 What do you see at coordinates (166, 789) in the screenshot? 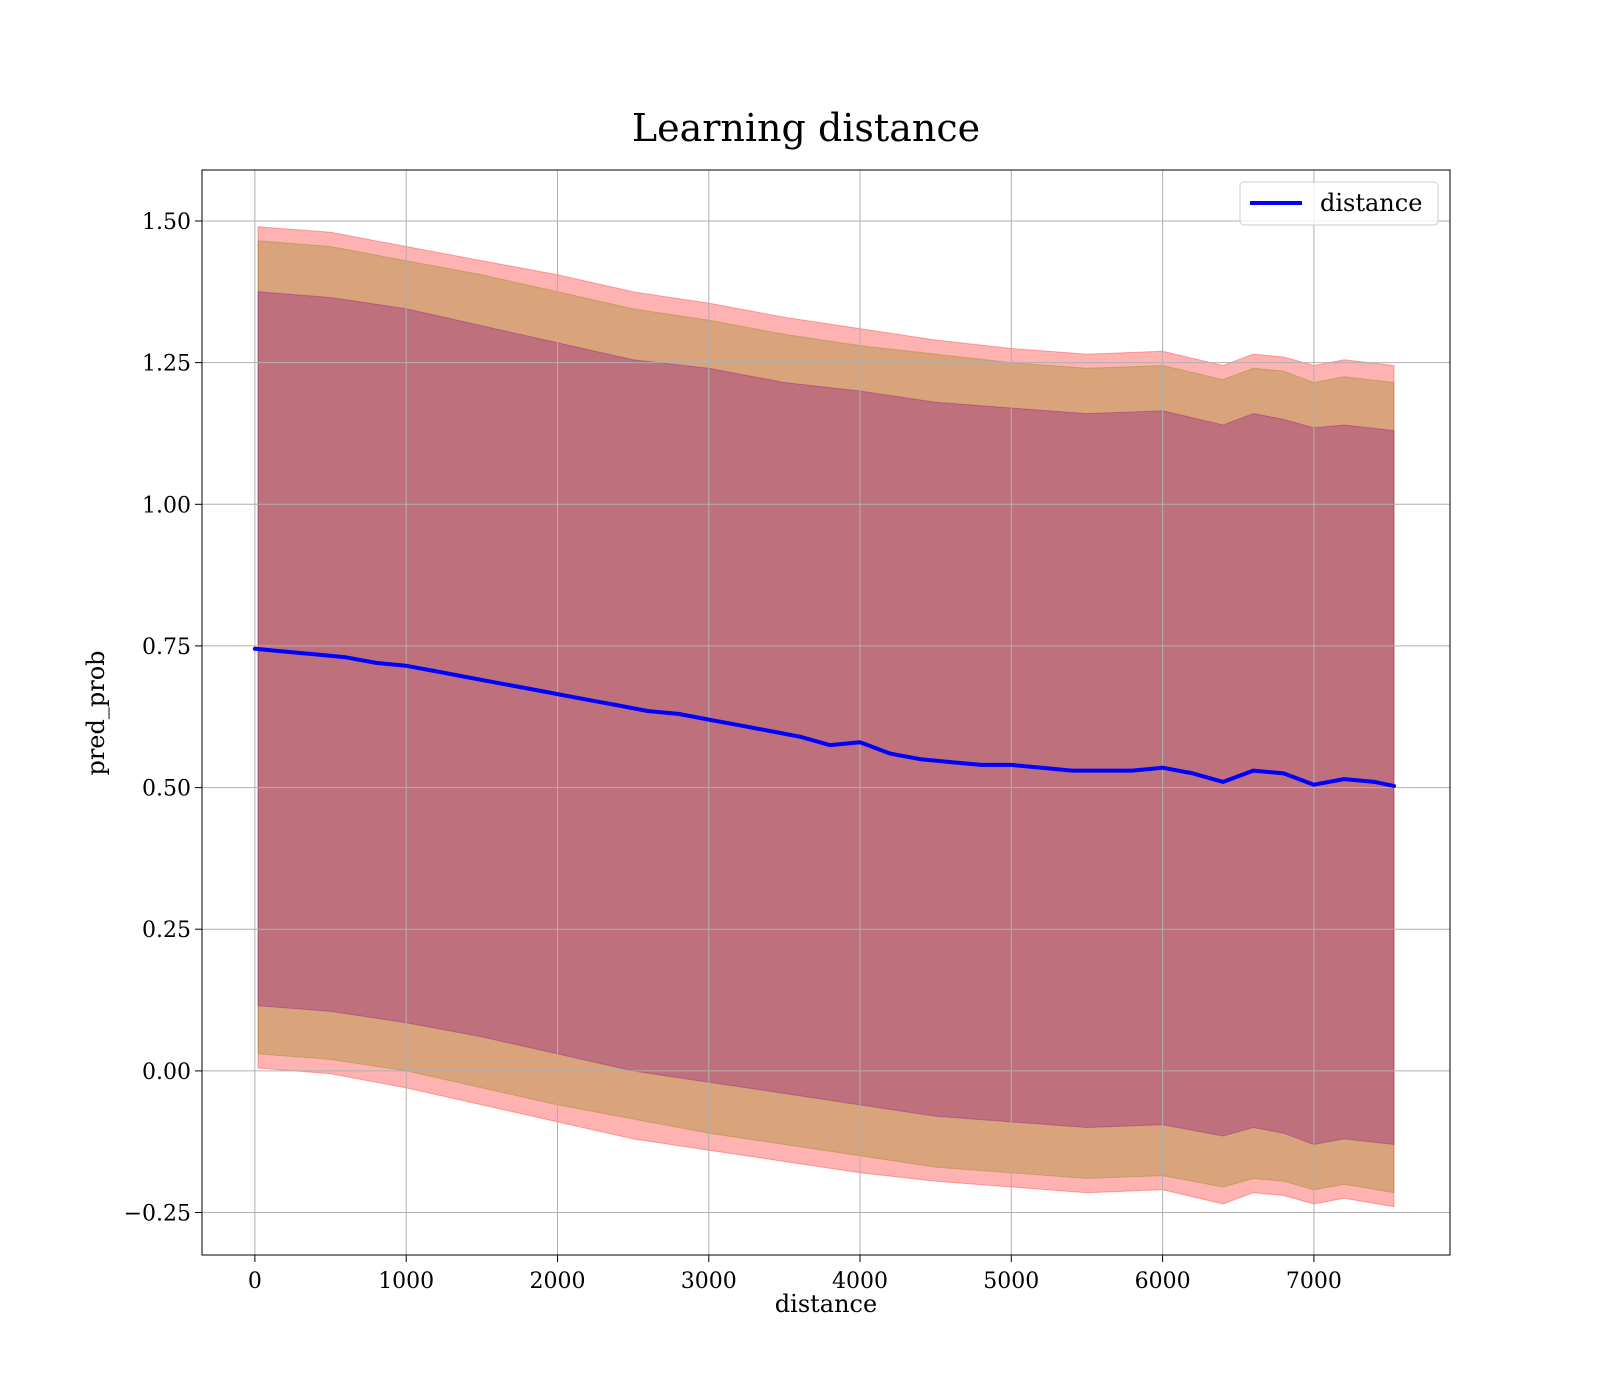
I see `y-tick-label: 0.50` at bounding box center [166, 789].